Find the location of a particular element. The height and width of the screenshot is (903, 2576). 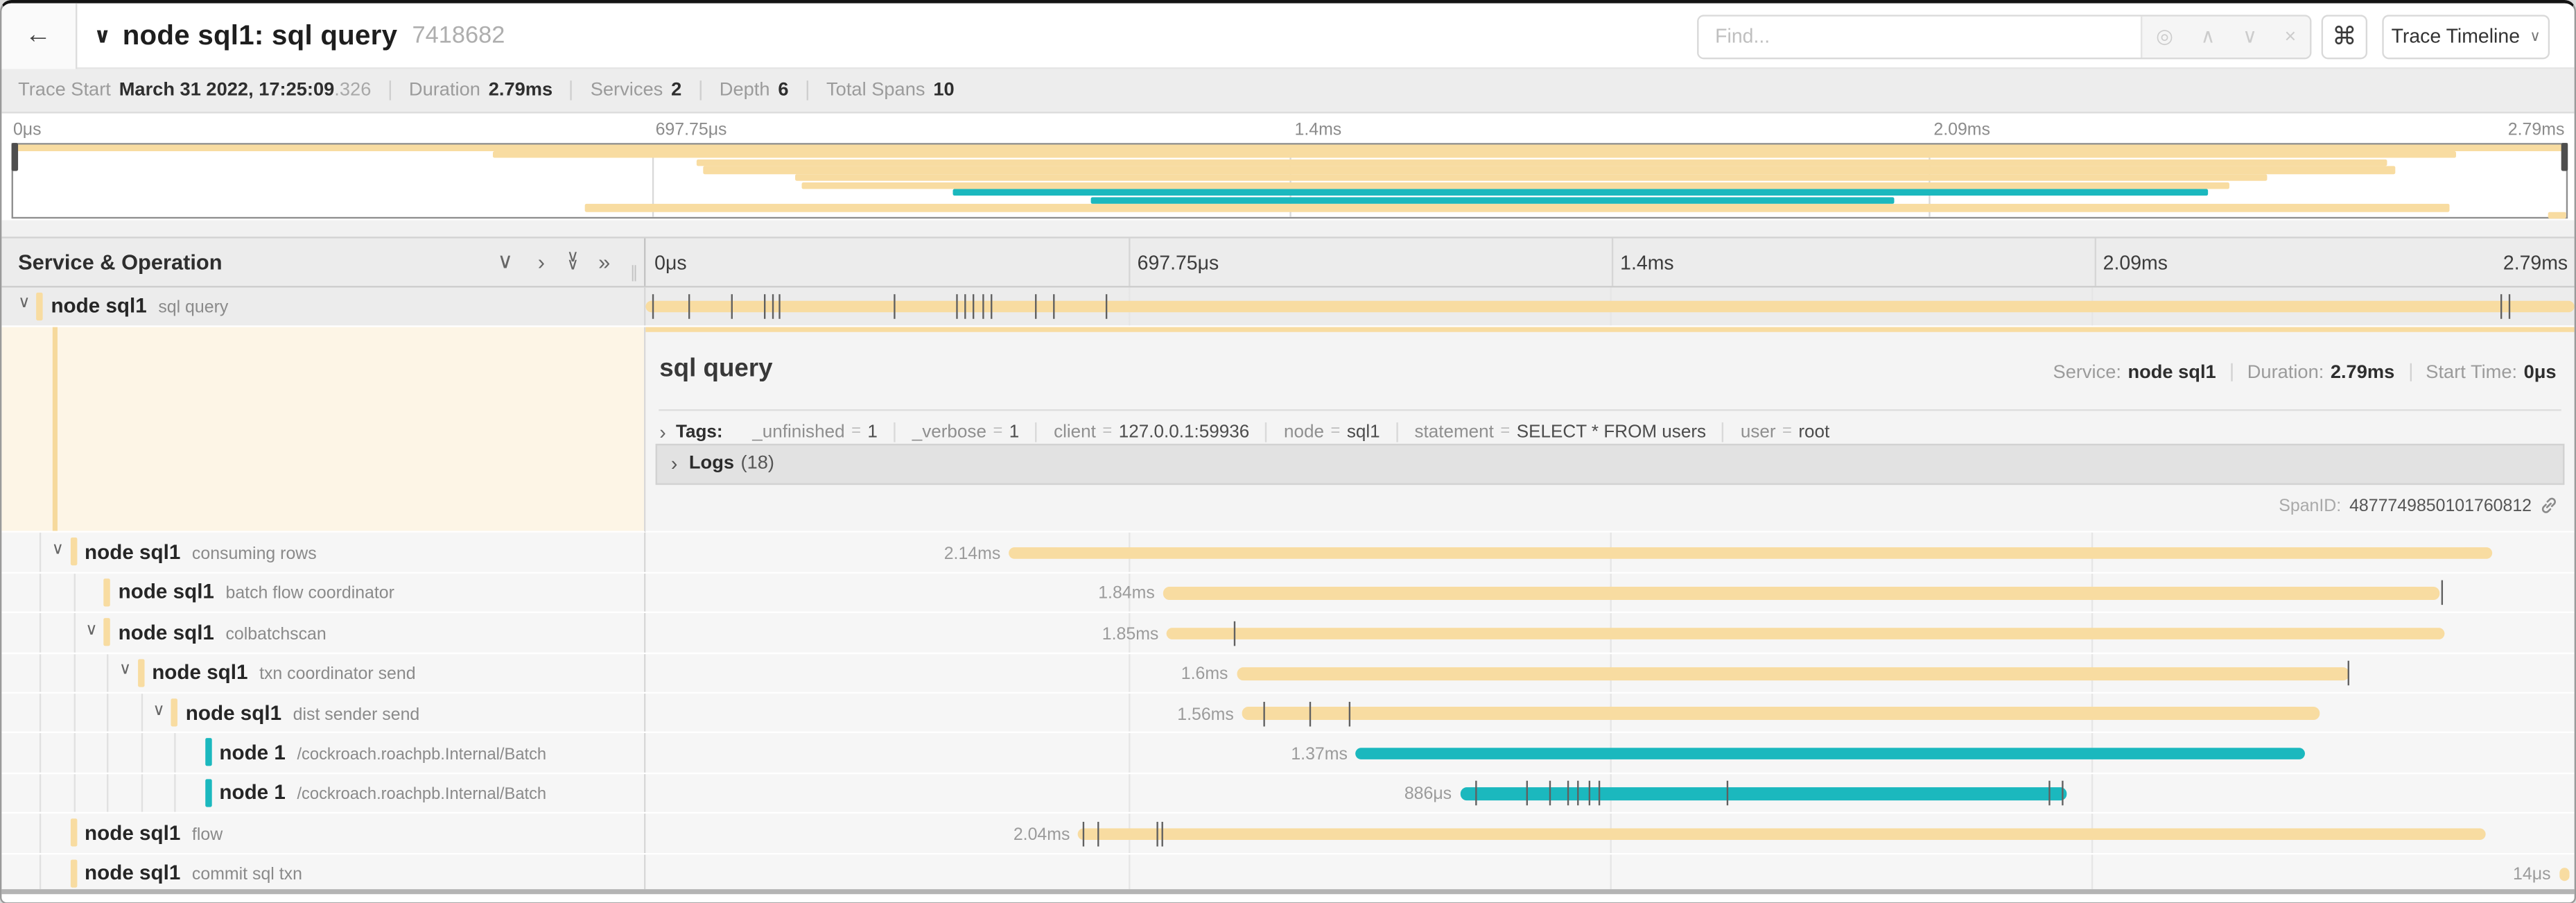

span-bar-cell is located at coordinates (1610, 305).